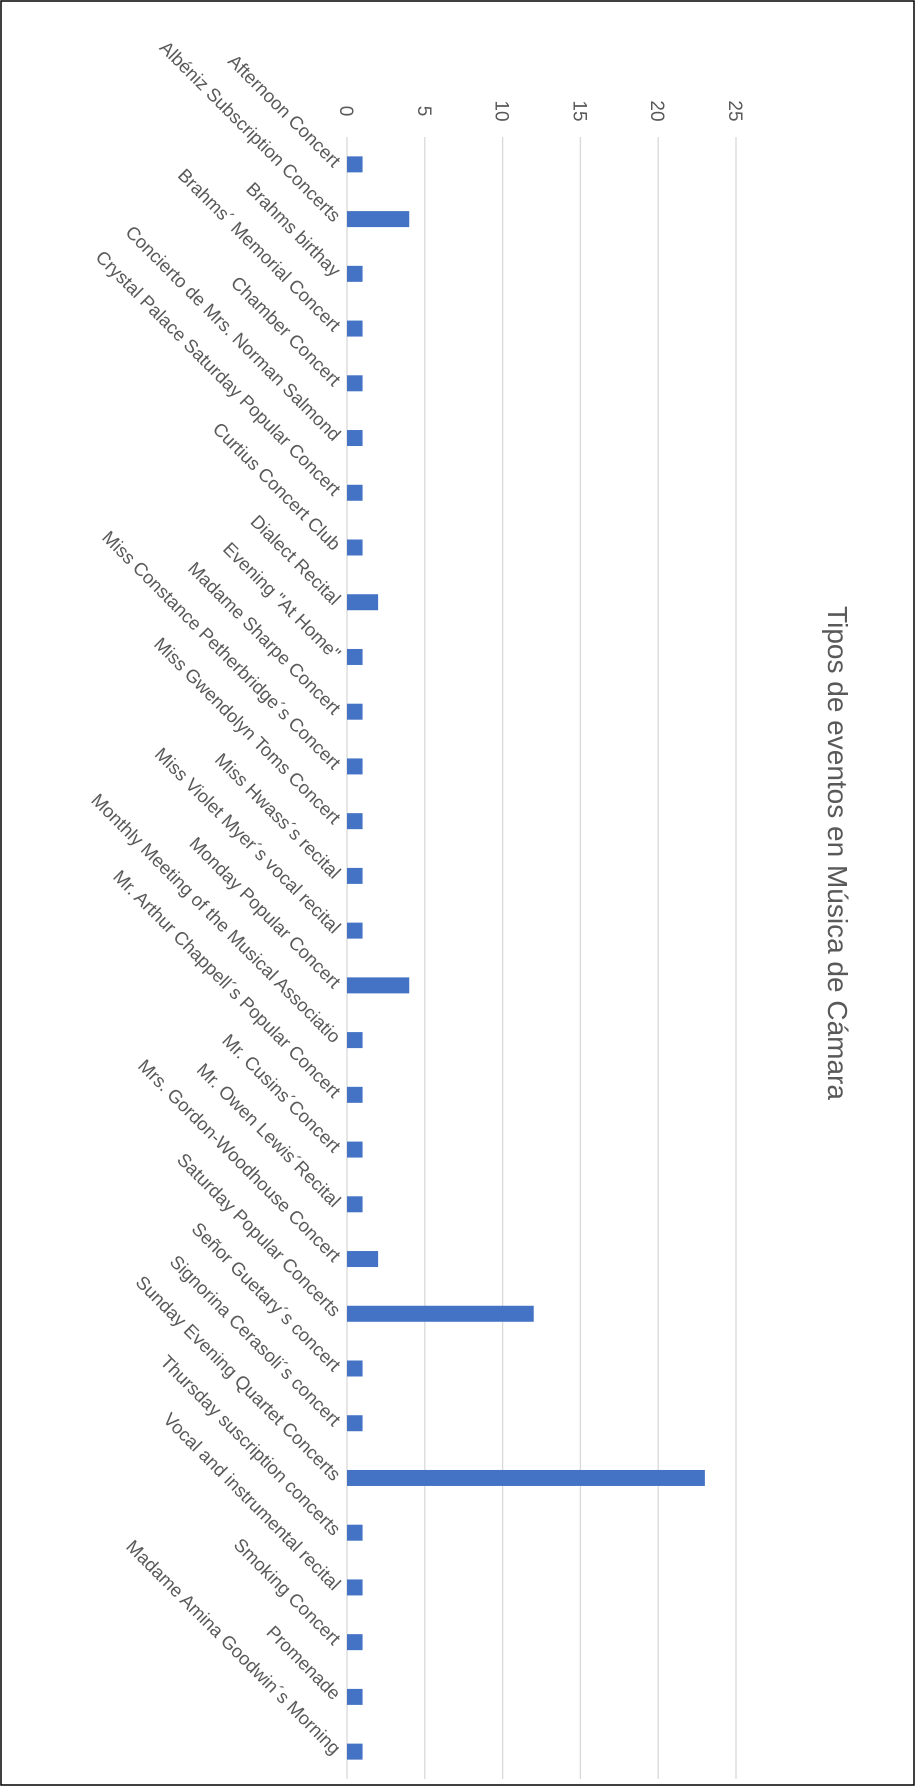  What do you see at coordinates (837, 853) in the screenshot?
I see `chart-title: Tipos de eventos en Música de Cámara` at bounding box center [837, 853].